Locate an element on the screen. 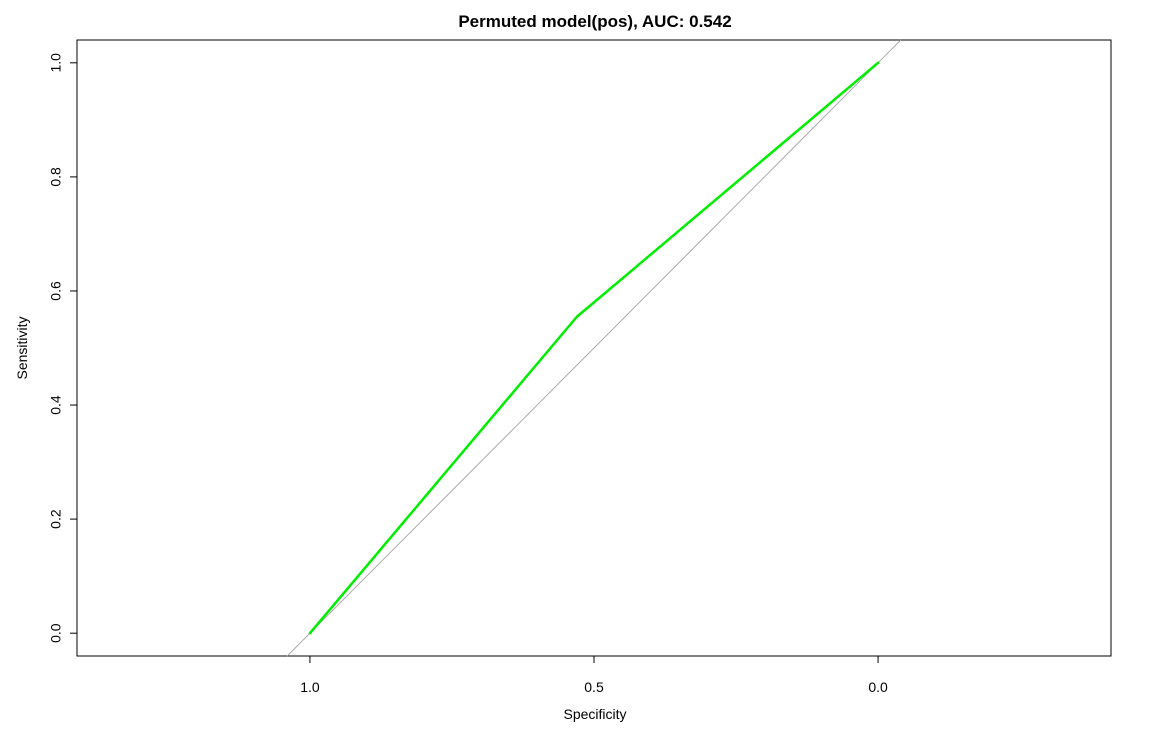 The width and height of the screenshot is (1152, 735). y-tick-label: 0.0 is located at coordinates (56, 633).